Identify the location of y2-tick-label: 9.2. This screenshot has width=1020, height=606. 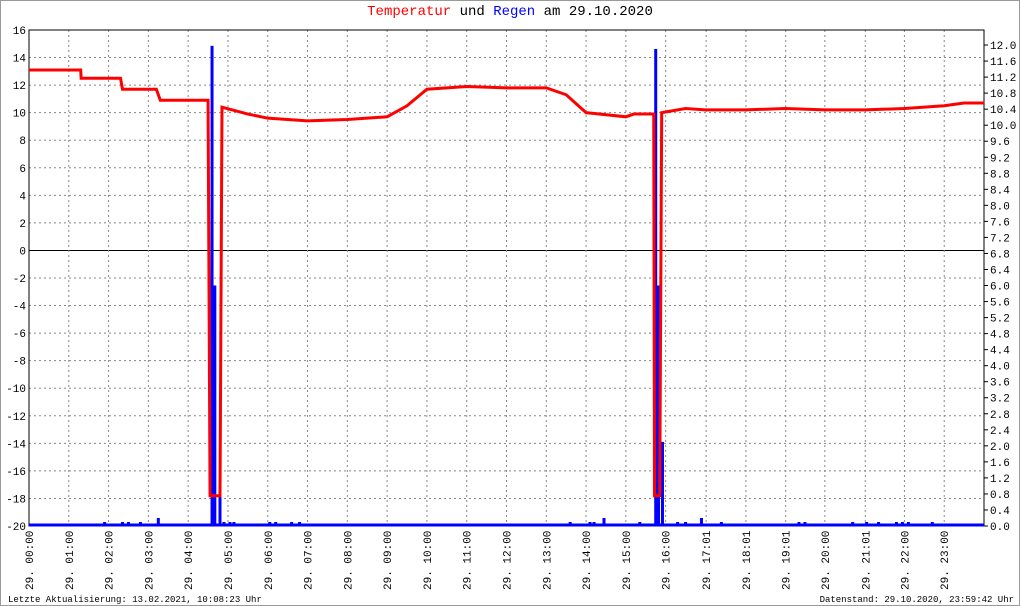
(1000, 159).